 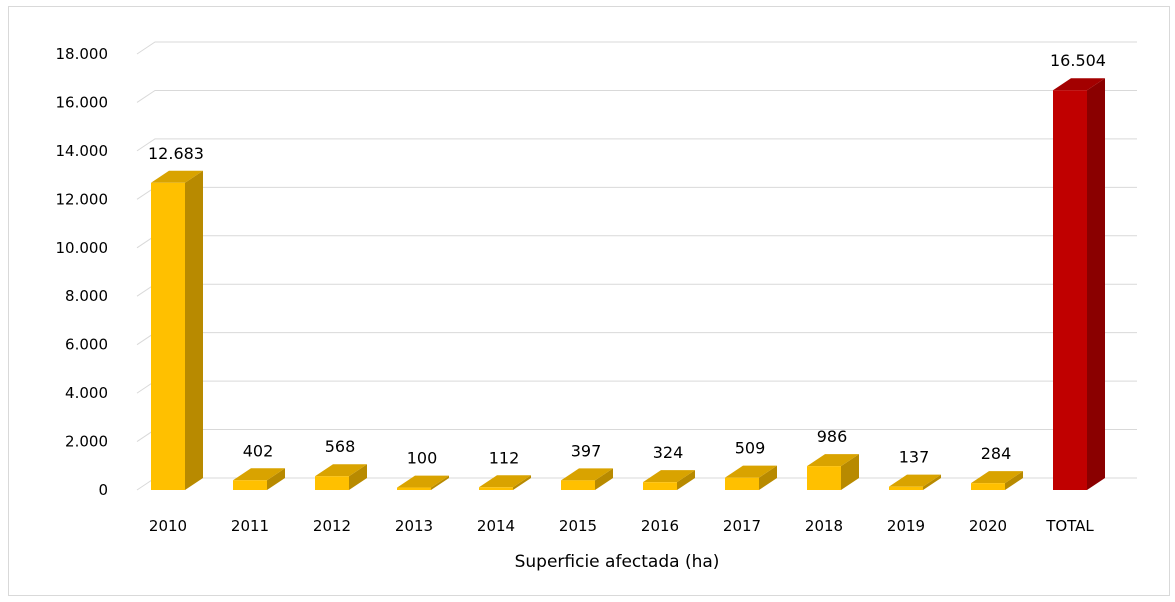 I want to click on data-label: 100, so click(x=422, y=458).